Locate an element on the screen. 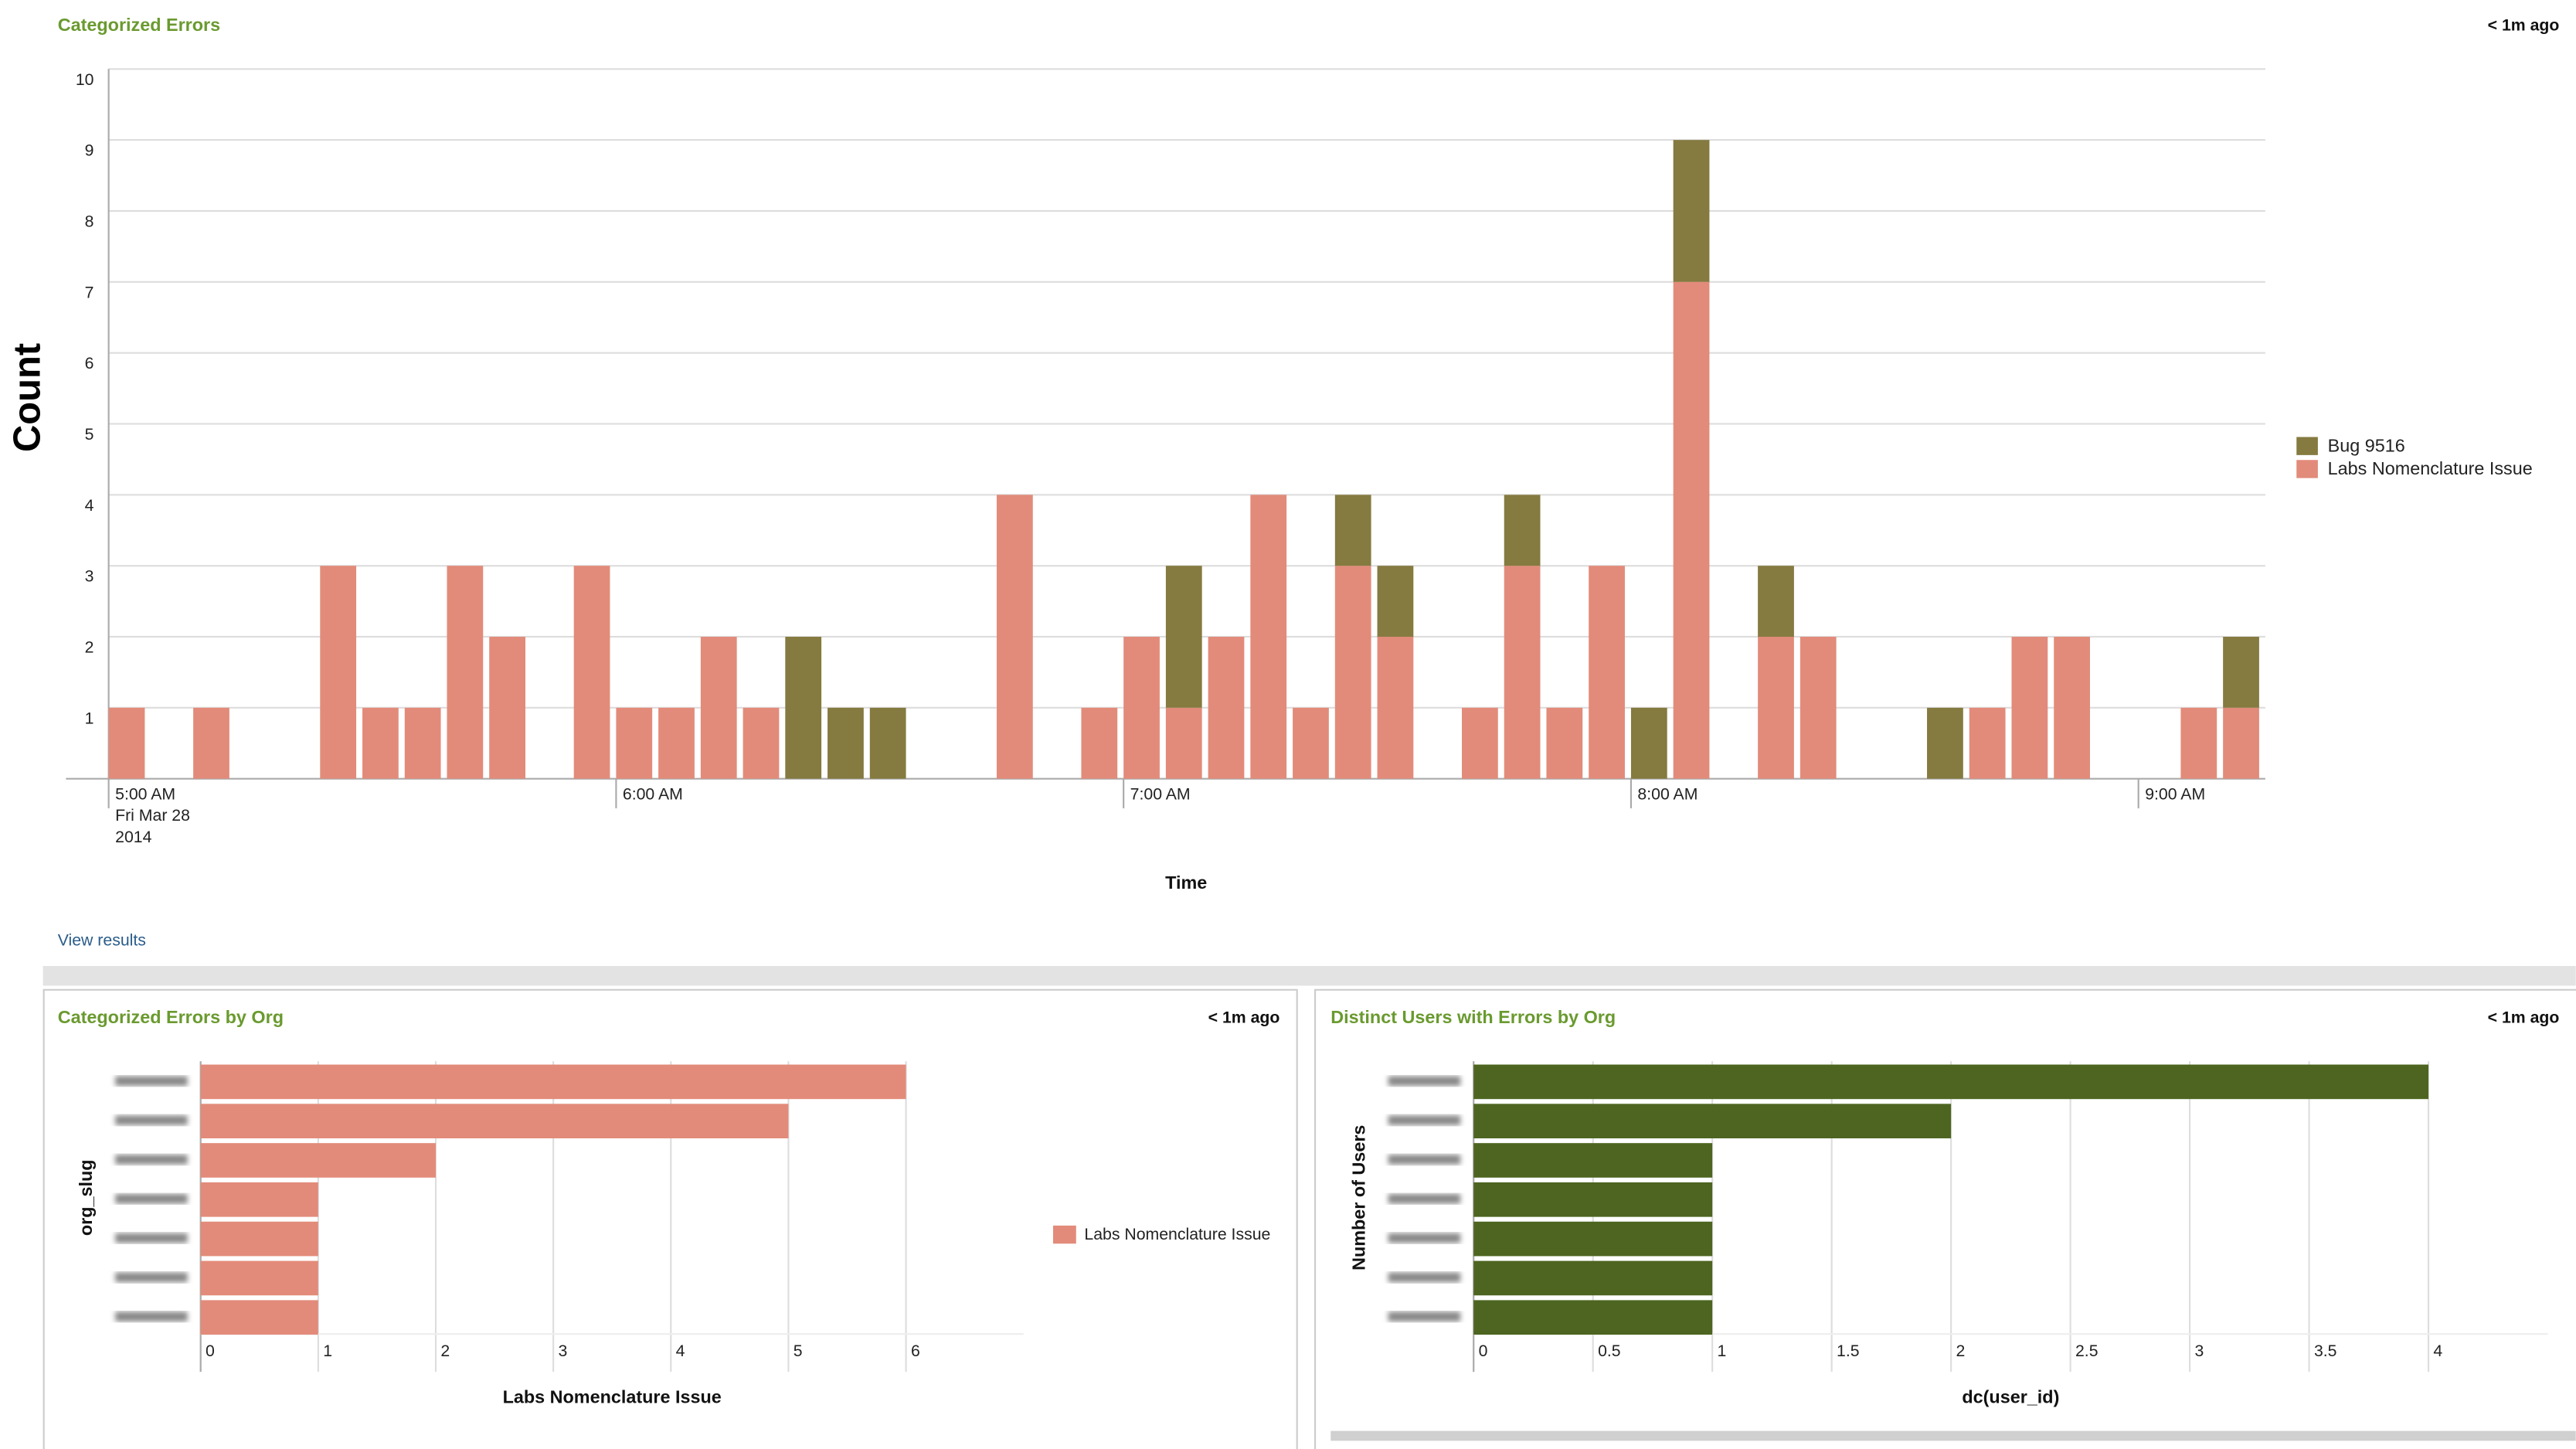 Image resolution: width=2576 pixels, height=1449 pixels. x-tick-label: 6 is located at coordinates (915, 1351).